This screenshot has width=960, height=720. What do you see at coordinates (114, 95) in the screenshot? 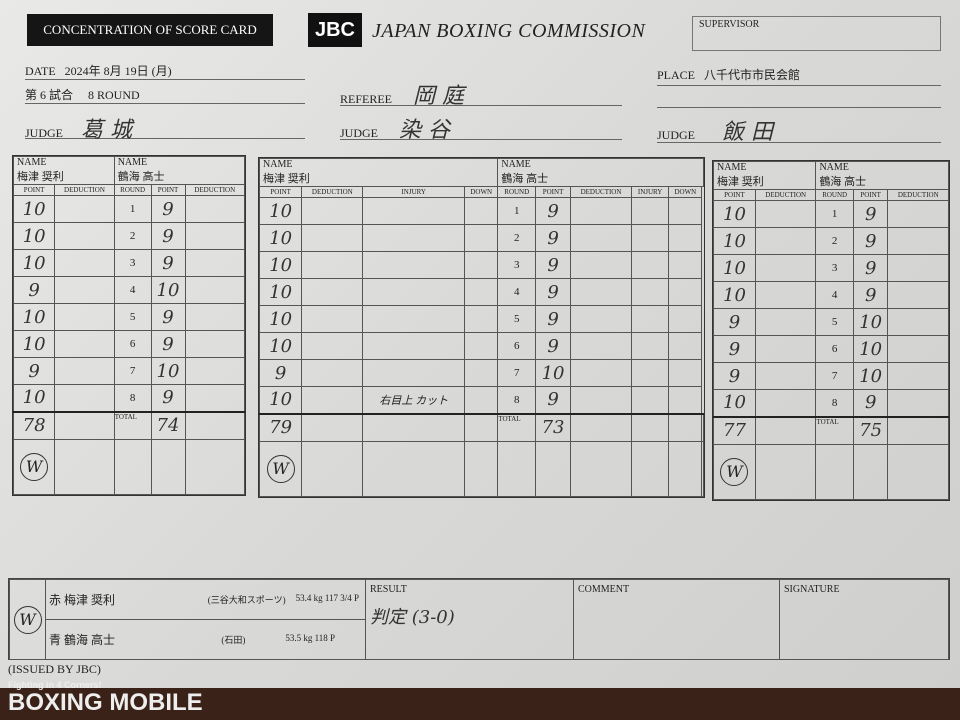
I see `round-count: 8 ROUND` at bounding box center [114, 95].